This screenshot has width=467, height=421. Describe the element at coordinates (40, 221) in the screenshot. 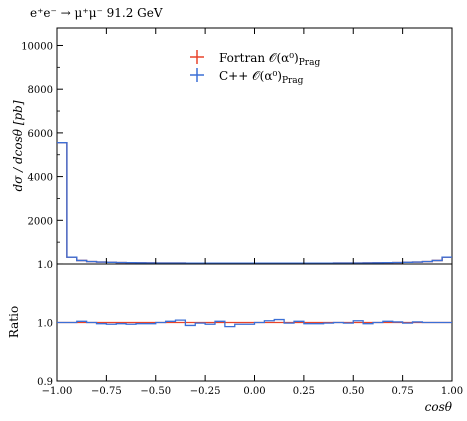

I see `main-y-tick-label: 2000` at that location.